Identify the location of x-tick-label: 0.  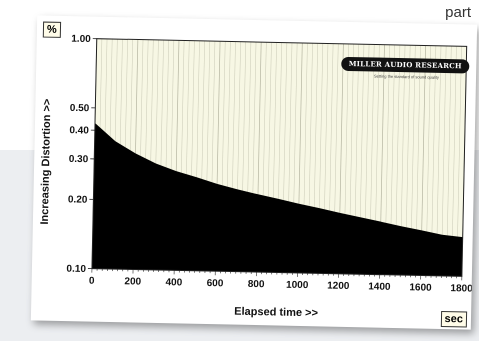
(92, 281).